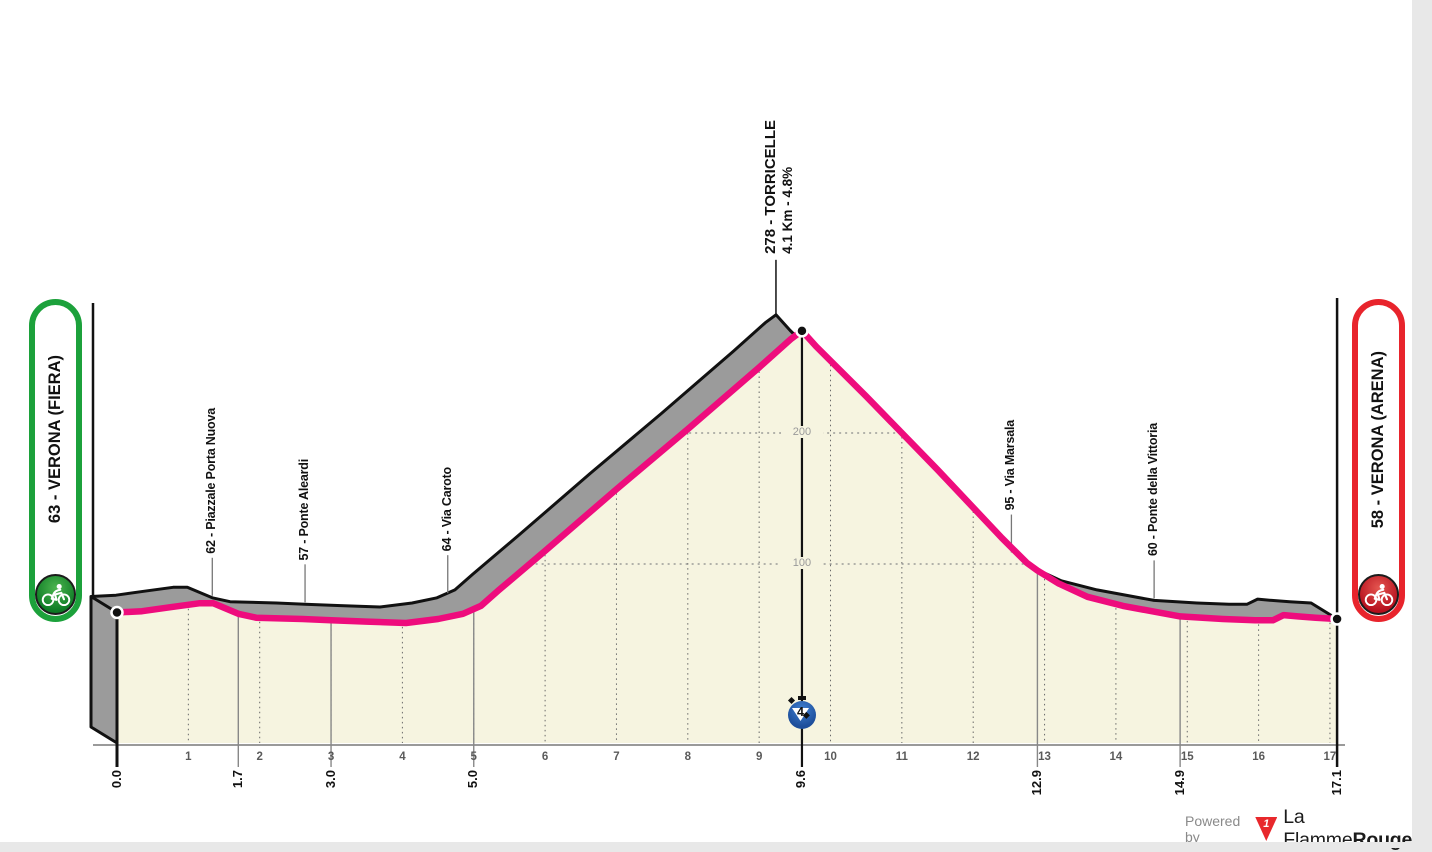  I want to click on brand-logo-triangle-icon: 1, so click(1266, 829).